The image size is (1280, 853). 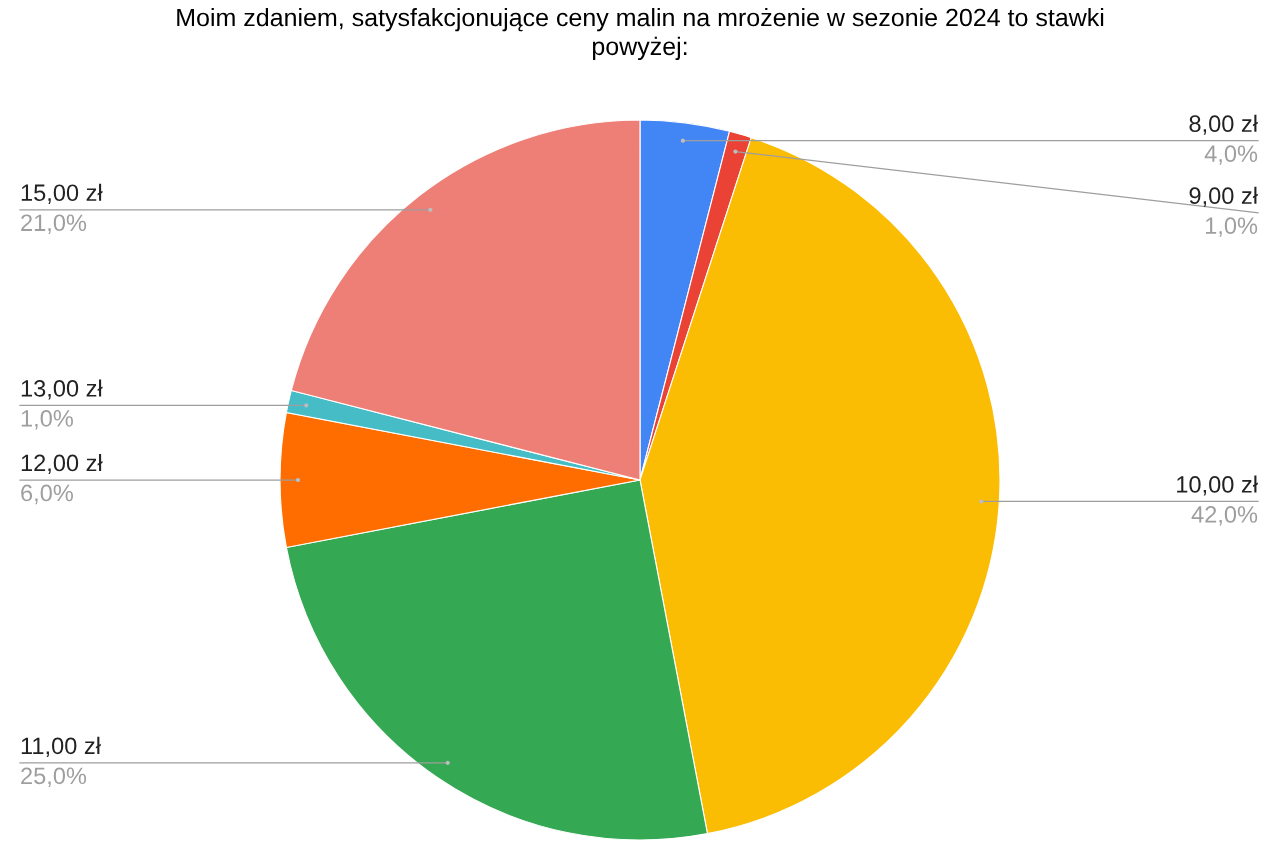 What do you see at coordinates (62, 464) in the screenshot?
I see `slice-label: 12,00 zł` at bounding box center [62, 464].